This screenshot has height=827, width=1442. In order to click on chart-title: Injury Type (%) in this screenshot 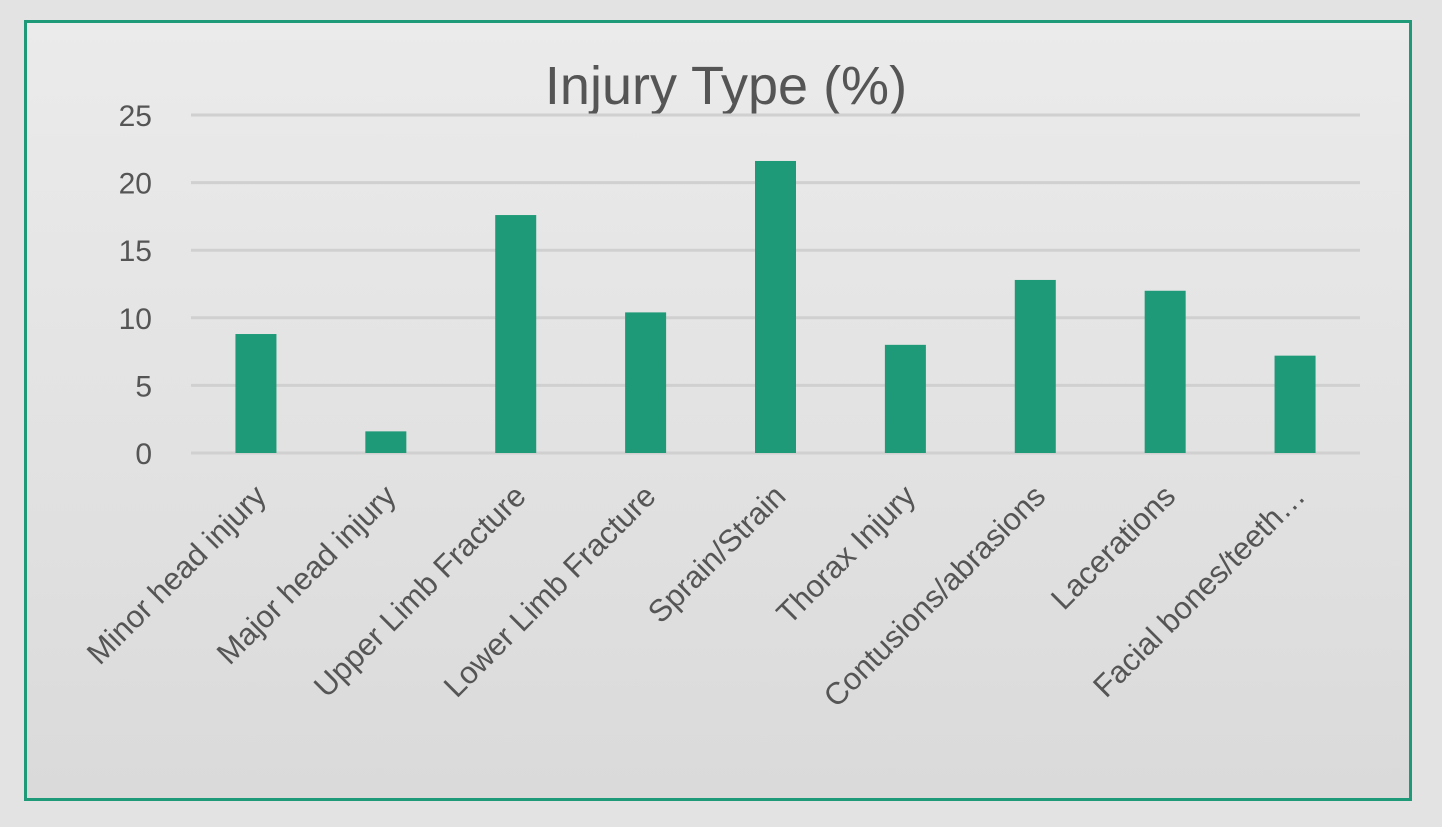, I will do `click(726, 86)`.